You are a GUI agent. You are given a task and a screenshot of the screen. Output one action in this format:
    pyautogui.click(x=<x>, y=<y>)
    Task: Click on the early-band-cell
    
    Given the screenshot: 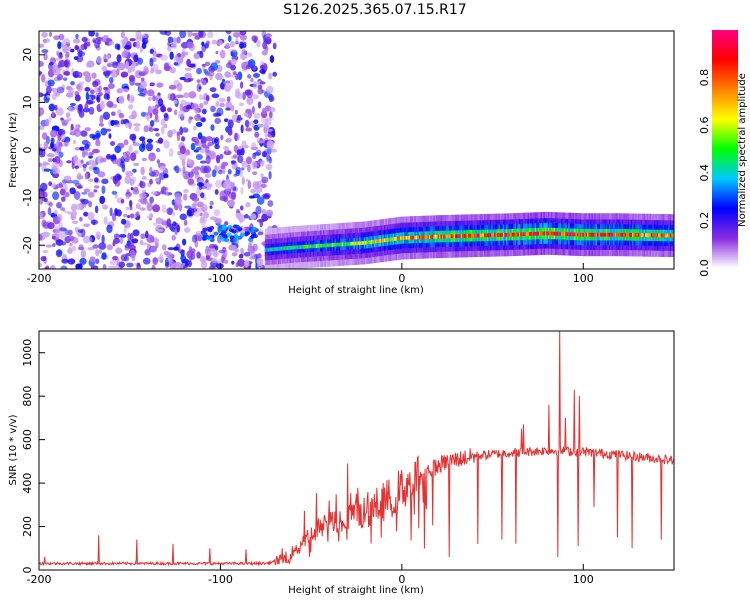 What is the action you would take?
    pyautogui.click(x=238, y=226)
    